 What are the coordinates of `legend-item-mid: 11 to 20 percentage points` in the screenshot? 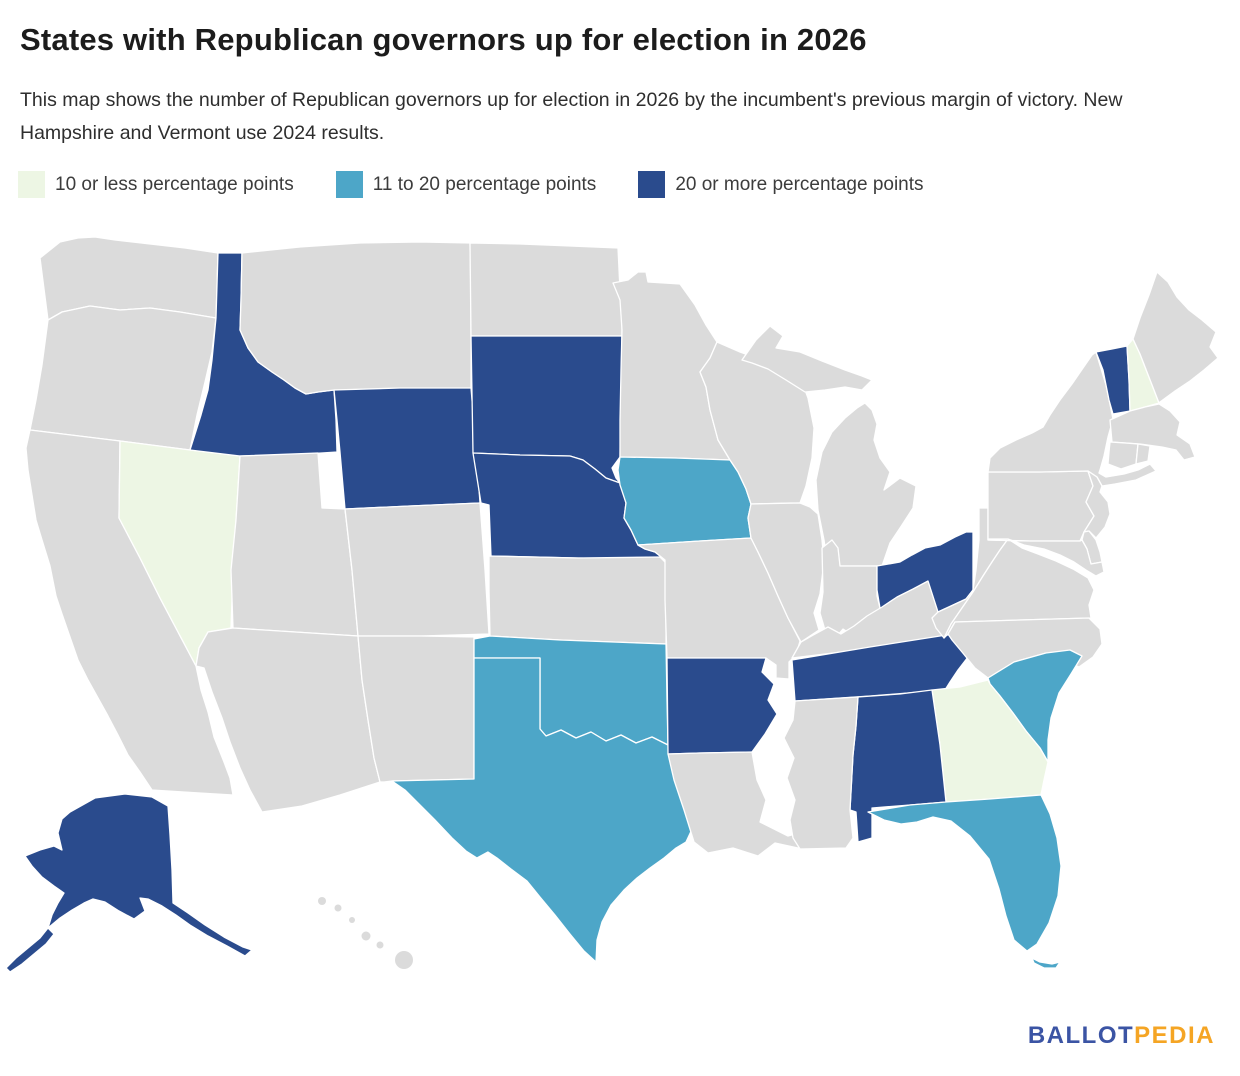 It's located at (466, 184).